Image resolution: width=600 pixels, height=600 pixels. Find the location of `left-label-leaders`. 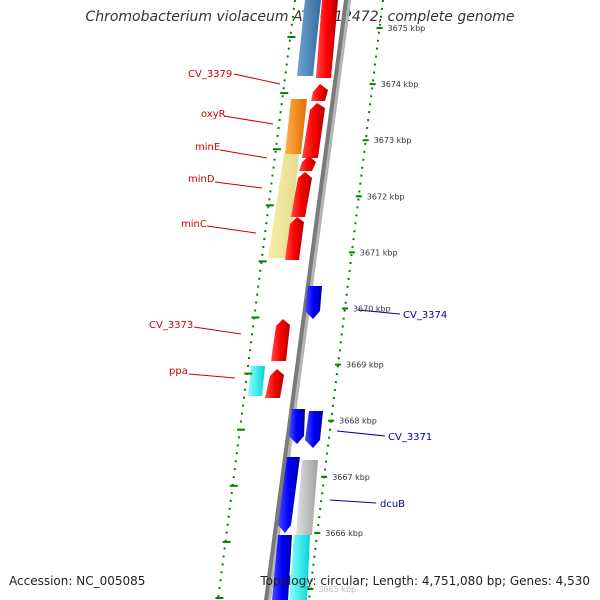

left-label-leaders is located at coordinates (234, 226).